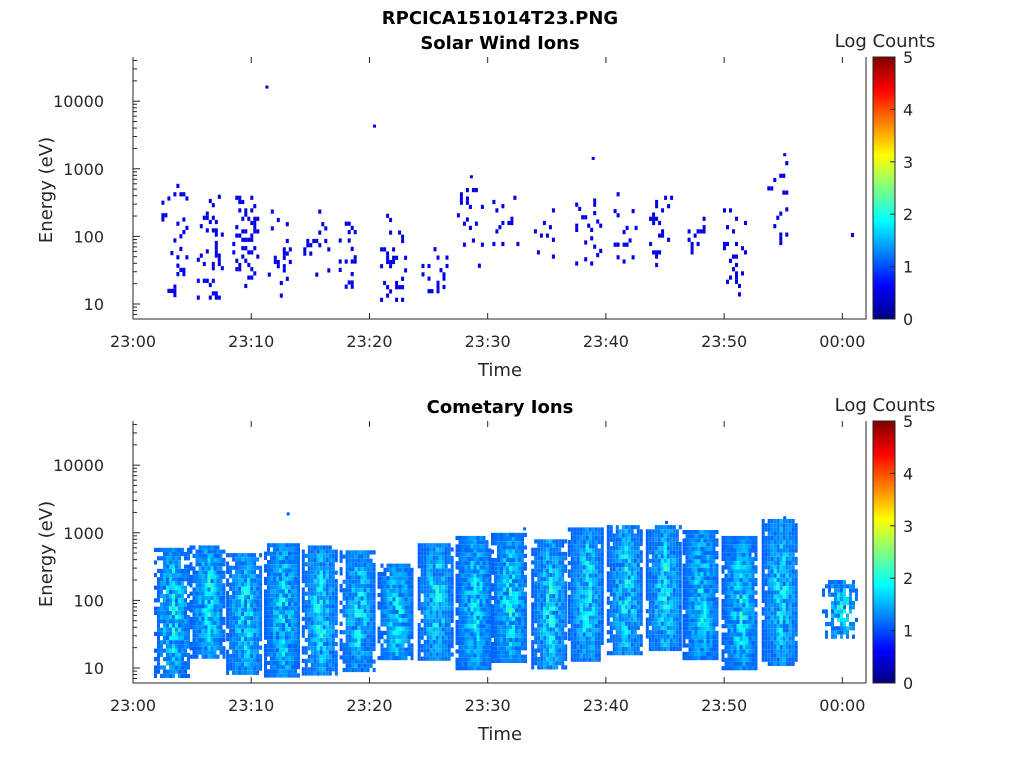 The image size is (1024, 768). What do you see at coordinates (629, 649) in the screenshot?
I see `burst-12-cell` at bounding box center [629, 649].